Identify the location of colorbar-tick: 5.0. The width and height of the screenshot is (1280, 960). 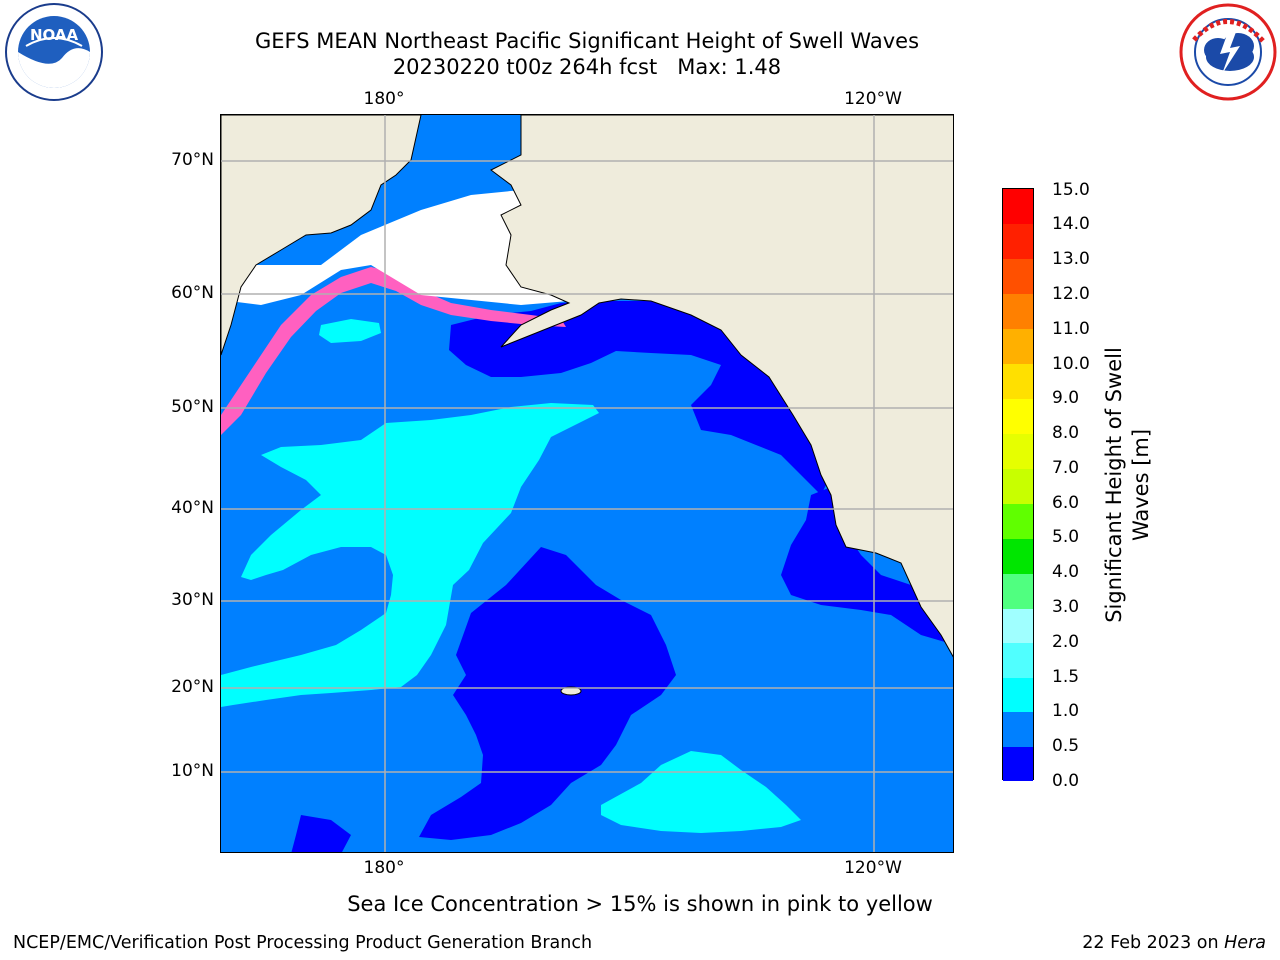
(1066, 537).